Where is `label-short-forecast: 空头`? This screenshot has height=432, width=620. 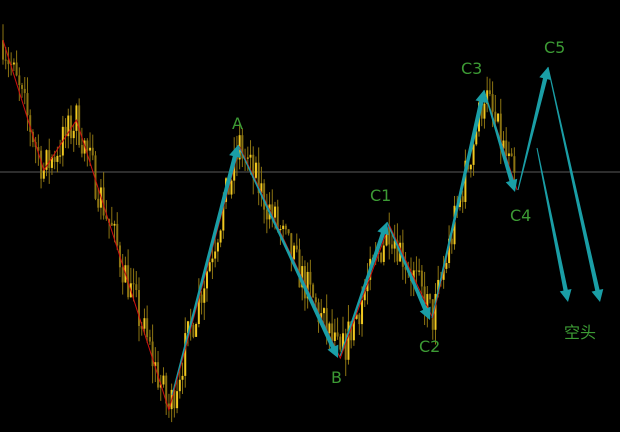
label-short-forecast: 空头 is located at coordinates (580, 332).